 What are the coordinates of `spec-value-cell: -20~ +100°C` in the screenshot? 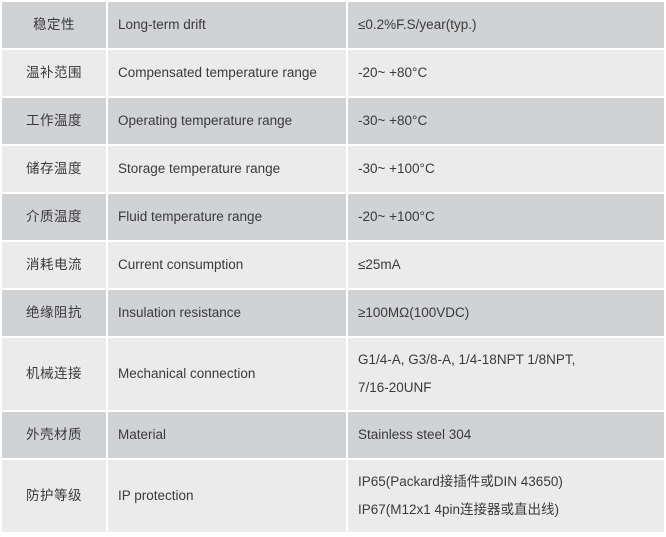 It's located at (506, 217).